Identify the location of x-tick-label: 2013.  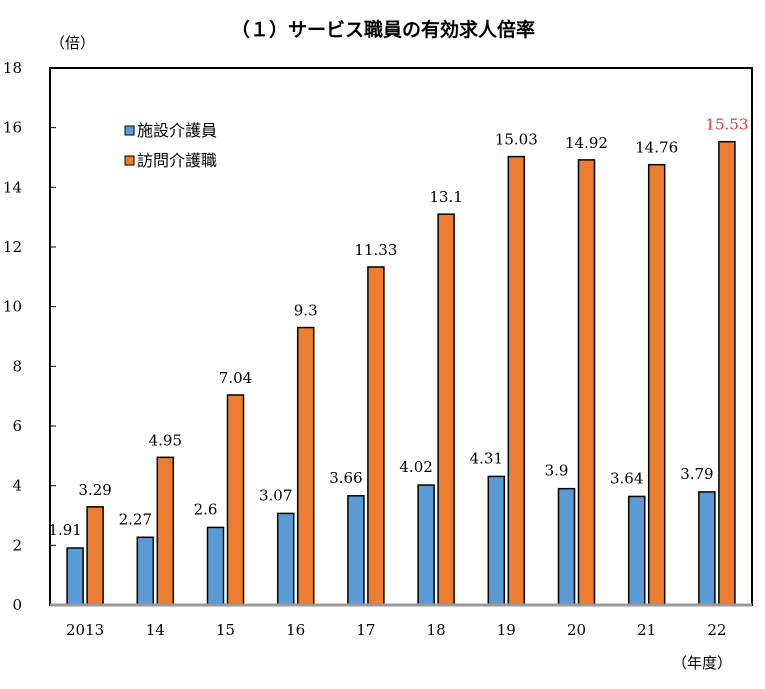
(85, 630).